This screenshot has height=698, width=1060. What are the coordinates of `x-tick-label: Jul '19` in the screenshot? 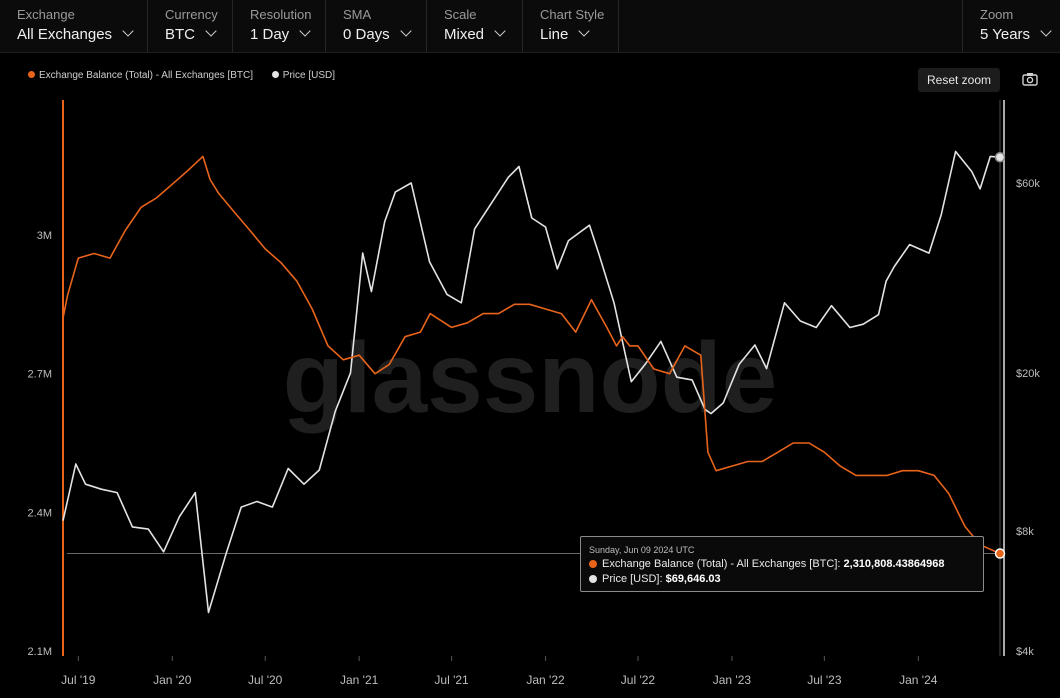 It's located at (78, 680).